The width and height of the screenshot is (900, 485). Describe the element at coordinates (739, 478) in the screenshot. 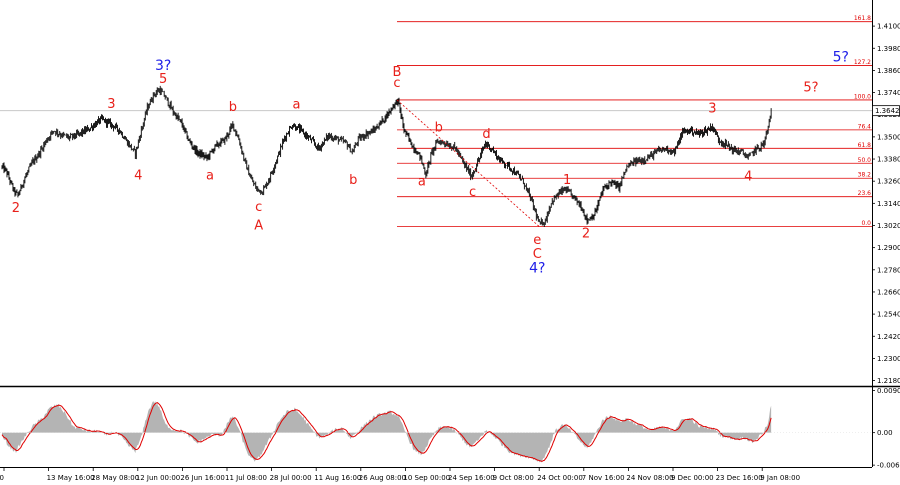

I see `x-tick-label: 23 Dec 16:00` at that location.